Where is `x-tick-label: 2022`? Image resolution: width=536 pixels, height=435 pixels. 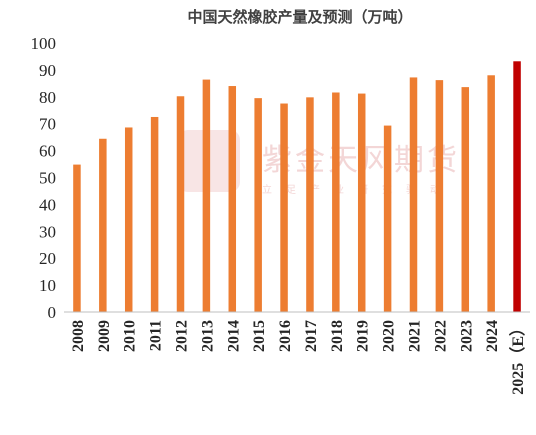
x-tick-label: 2022 is located at coordinates (440, 336).